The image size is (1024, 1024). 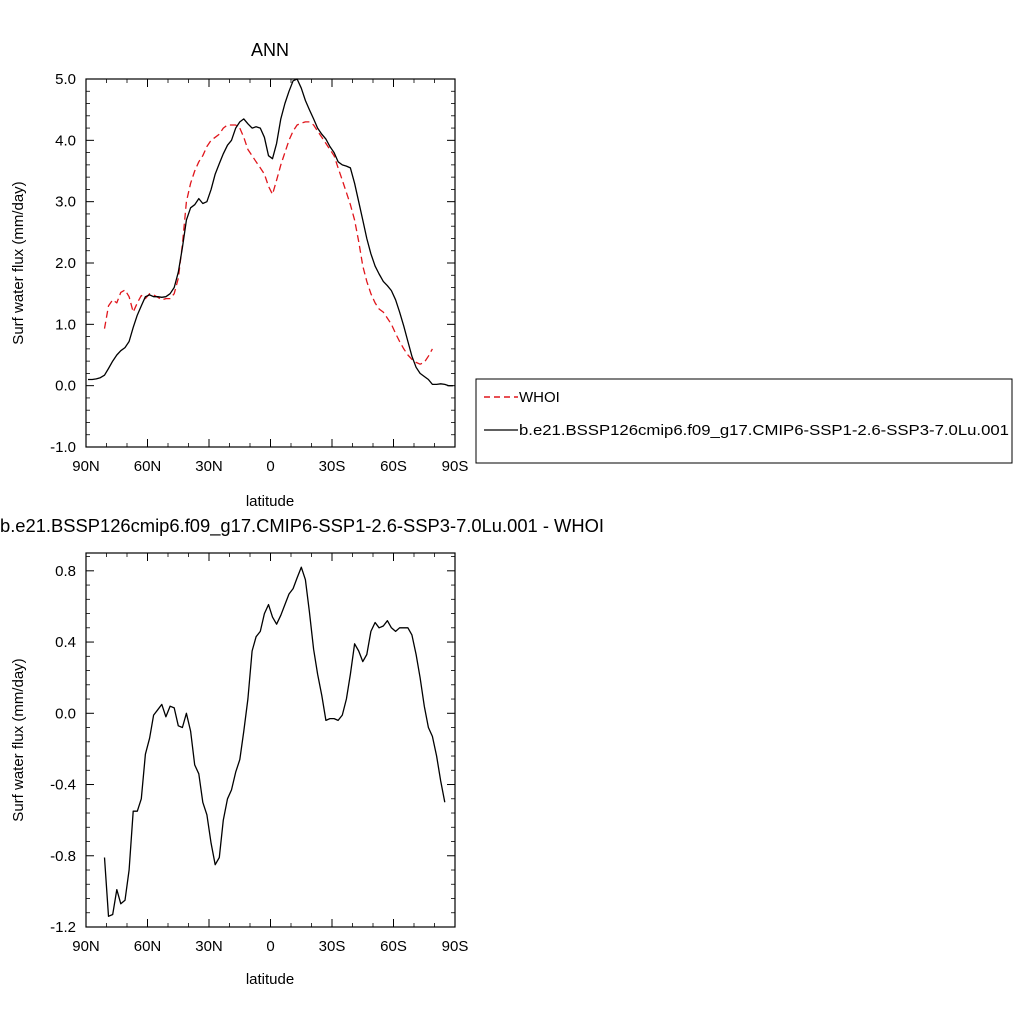 What do you see at coordinates (63, 927) in the screenshot?
I see `bottom-y-tick-label: -1.2` at bounding box center [63, 927].